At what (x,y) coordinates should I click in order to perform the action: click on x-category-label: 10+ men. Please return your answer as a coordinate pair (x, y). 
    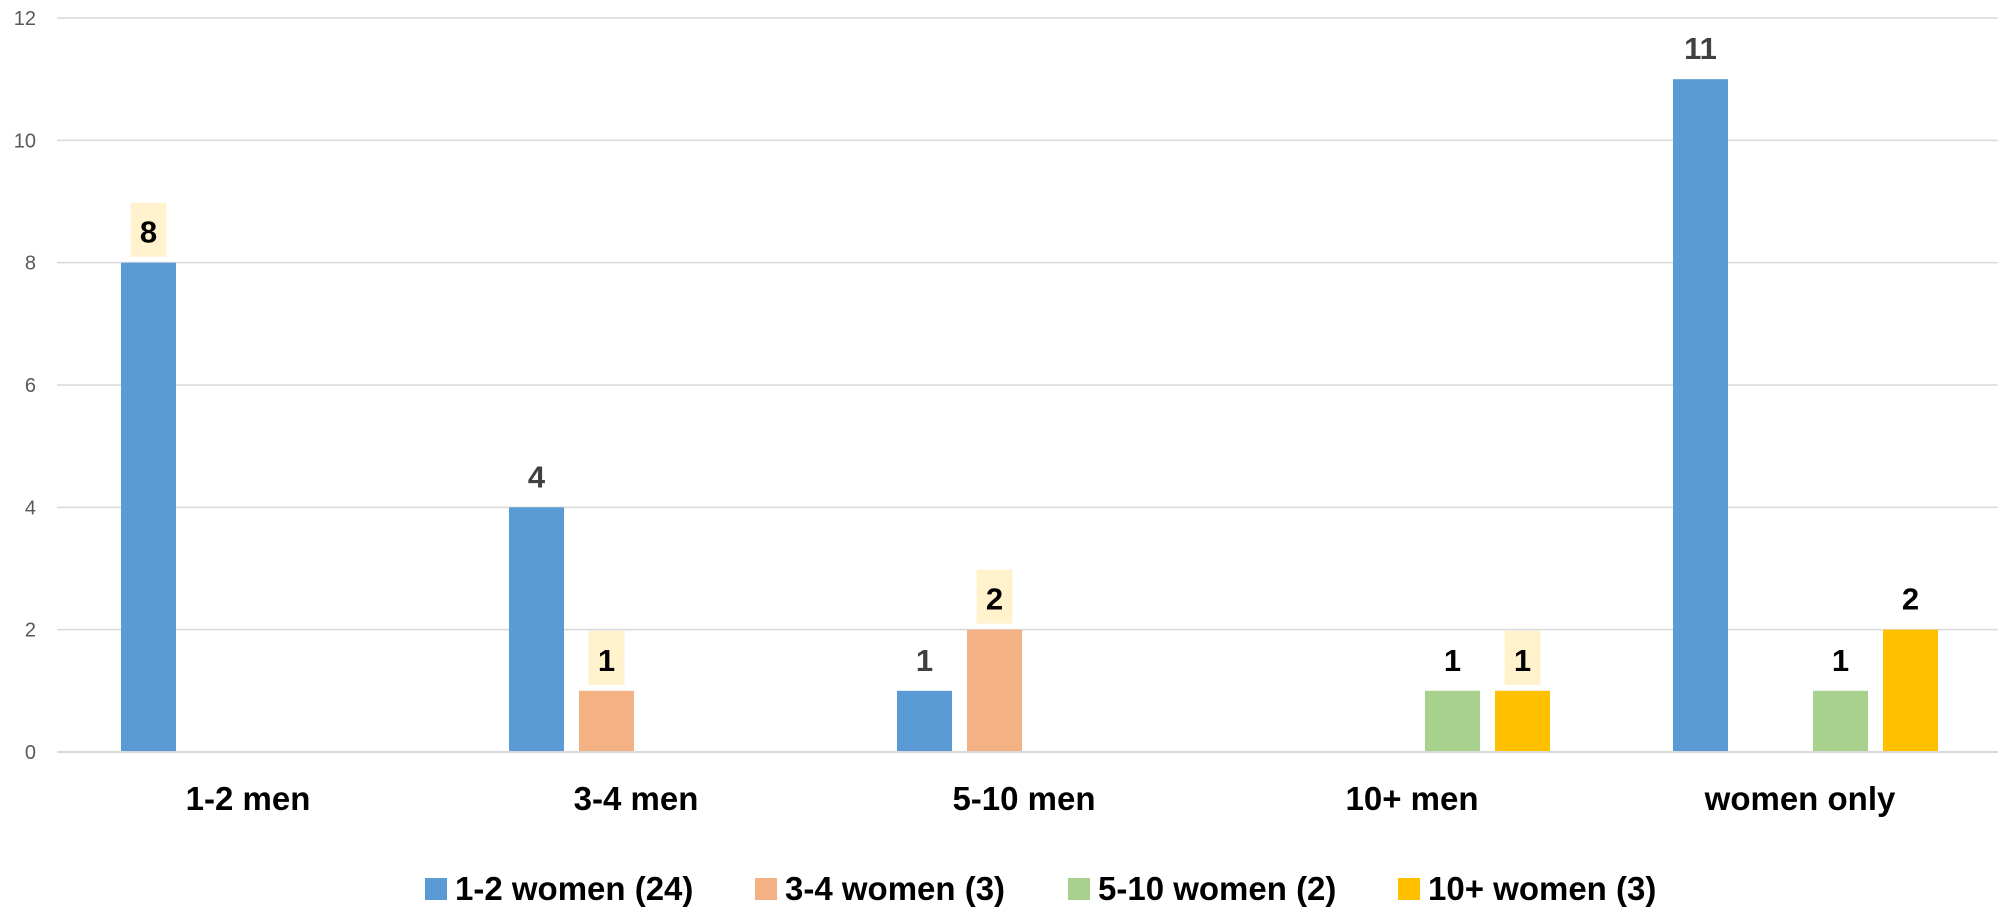
    Looking at the image, I should click on (1412, 798).